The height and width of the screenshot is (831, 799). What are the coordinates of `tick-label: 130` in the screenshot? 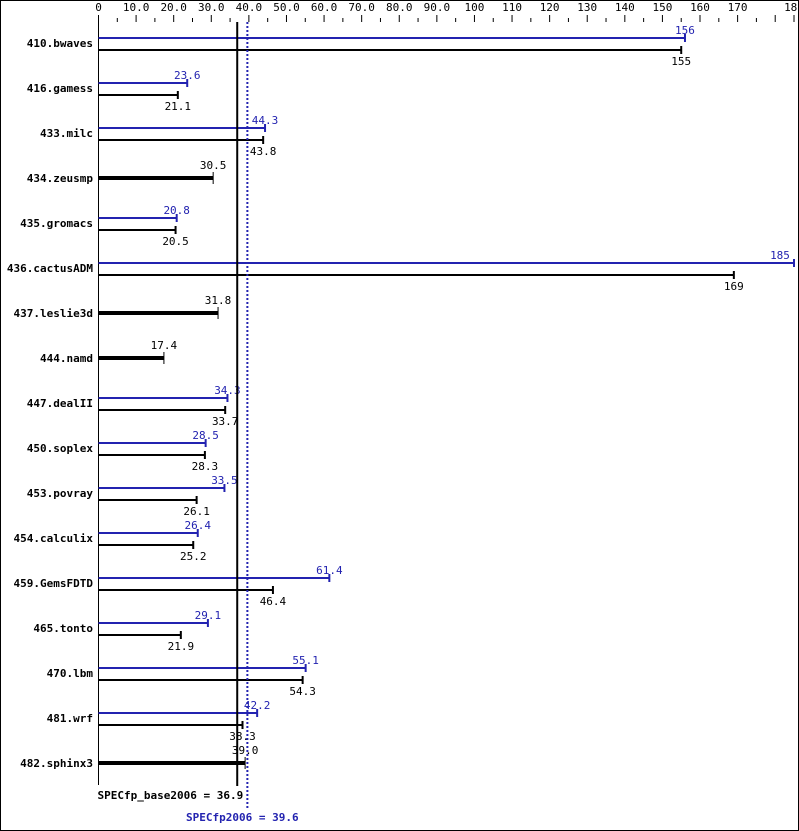 It's located at (587, 7).